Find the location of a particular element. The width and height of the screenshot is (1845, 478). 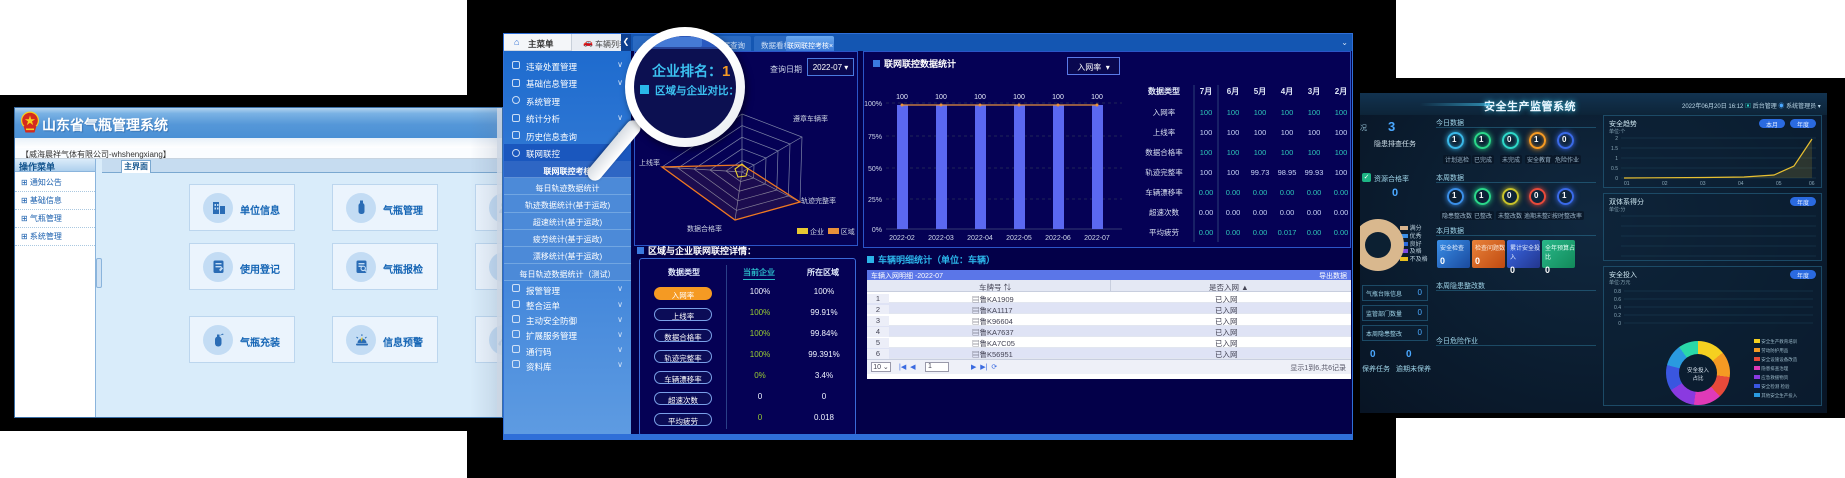

svg-text: 01 is located at coordinates (1627, 184).